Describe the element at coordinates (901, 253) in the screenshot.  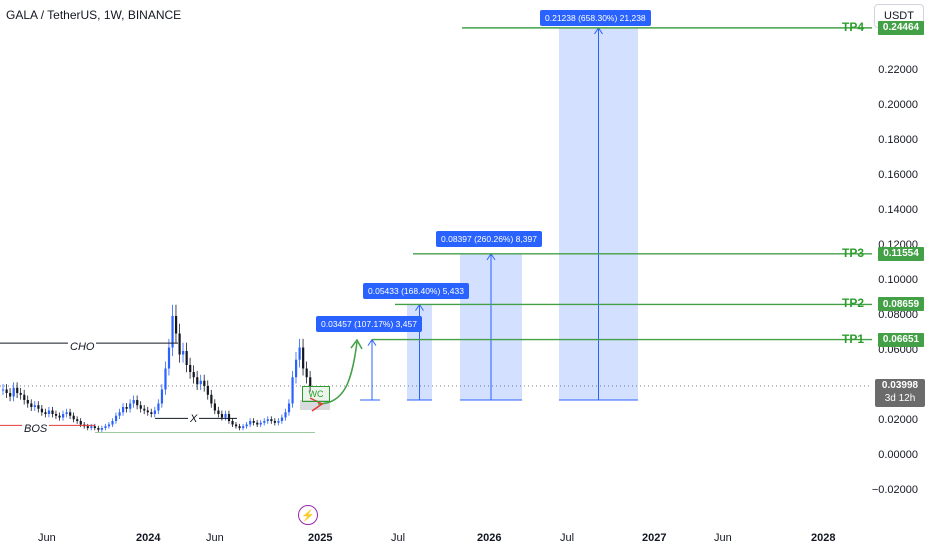
I see `tp-price-label: 0.11554` at that location.